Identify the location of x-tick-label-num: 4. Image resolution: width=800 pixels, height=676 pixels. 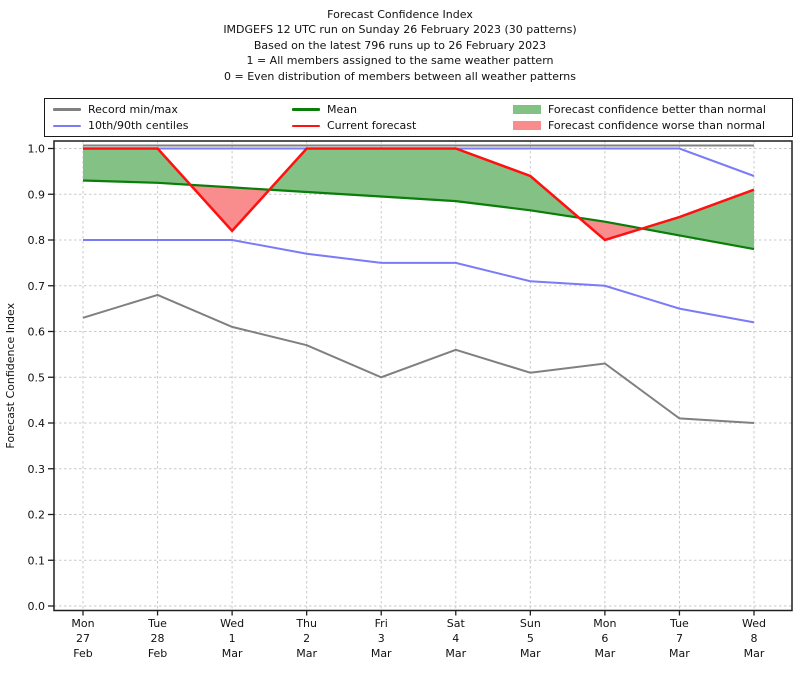
(455, 638).